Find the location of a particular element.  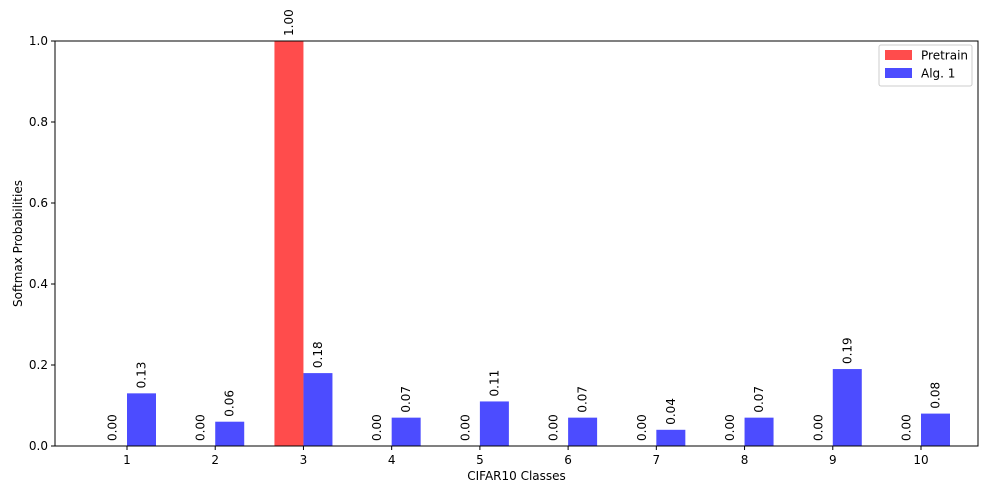

data-label-pretrain-class-4: 0.00 is located at coordinates (377, 427).